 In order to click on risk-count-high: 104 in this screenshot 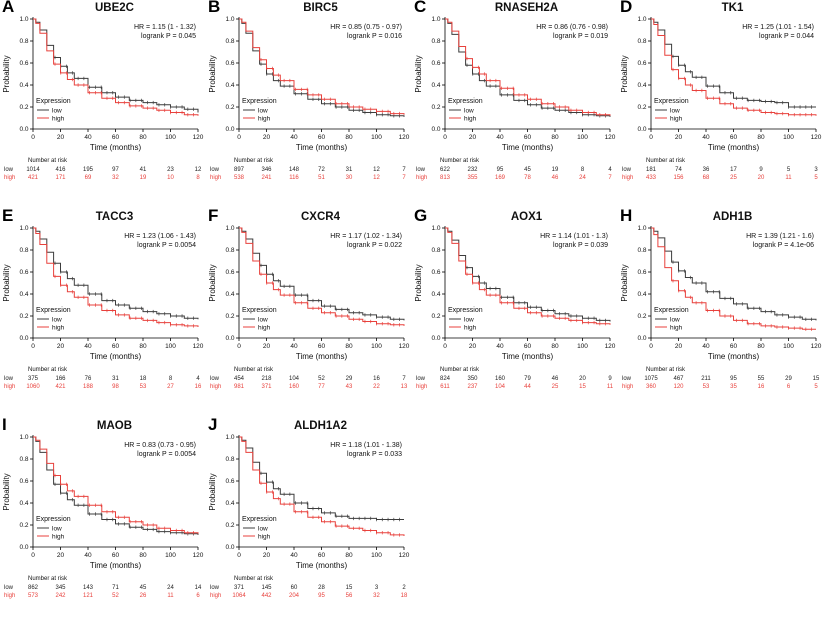, I will do `click(500, 387)`.